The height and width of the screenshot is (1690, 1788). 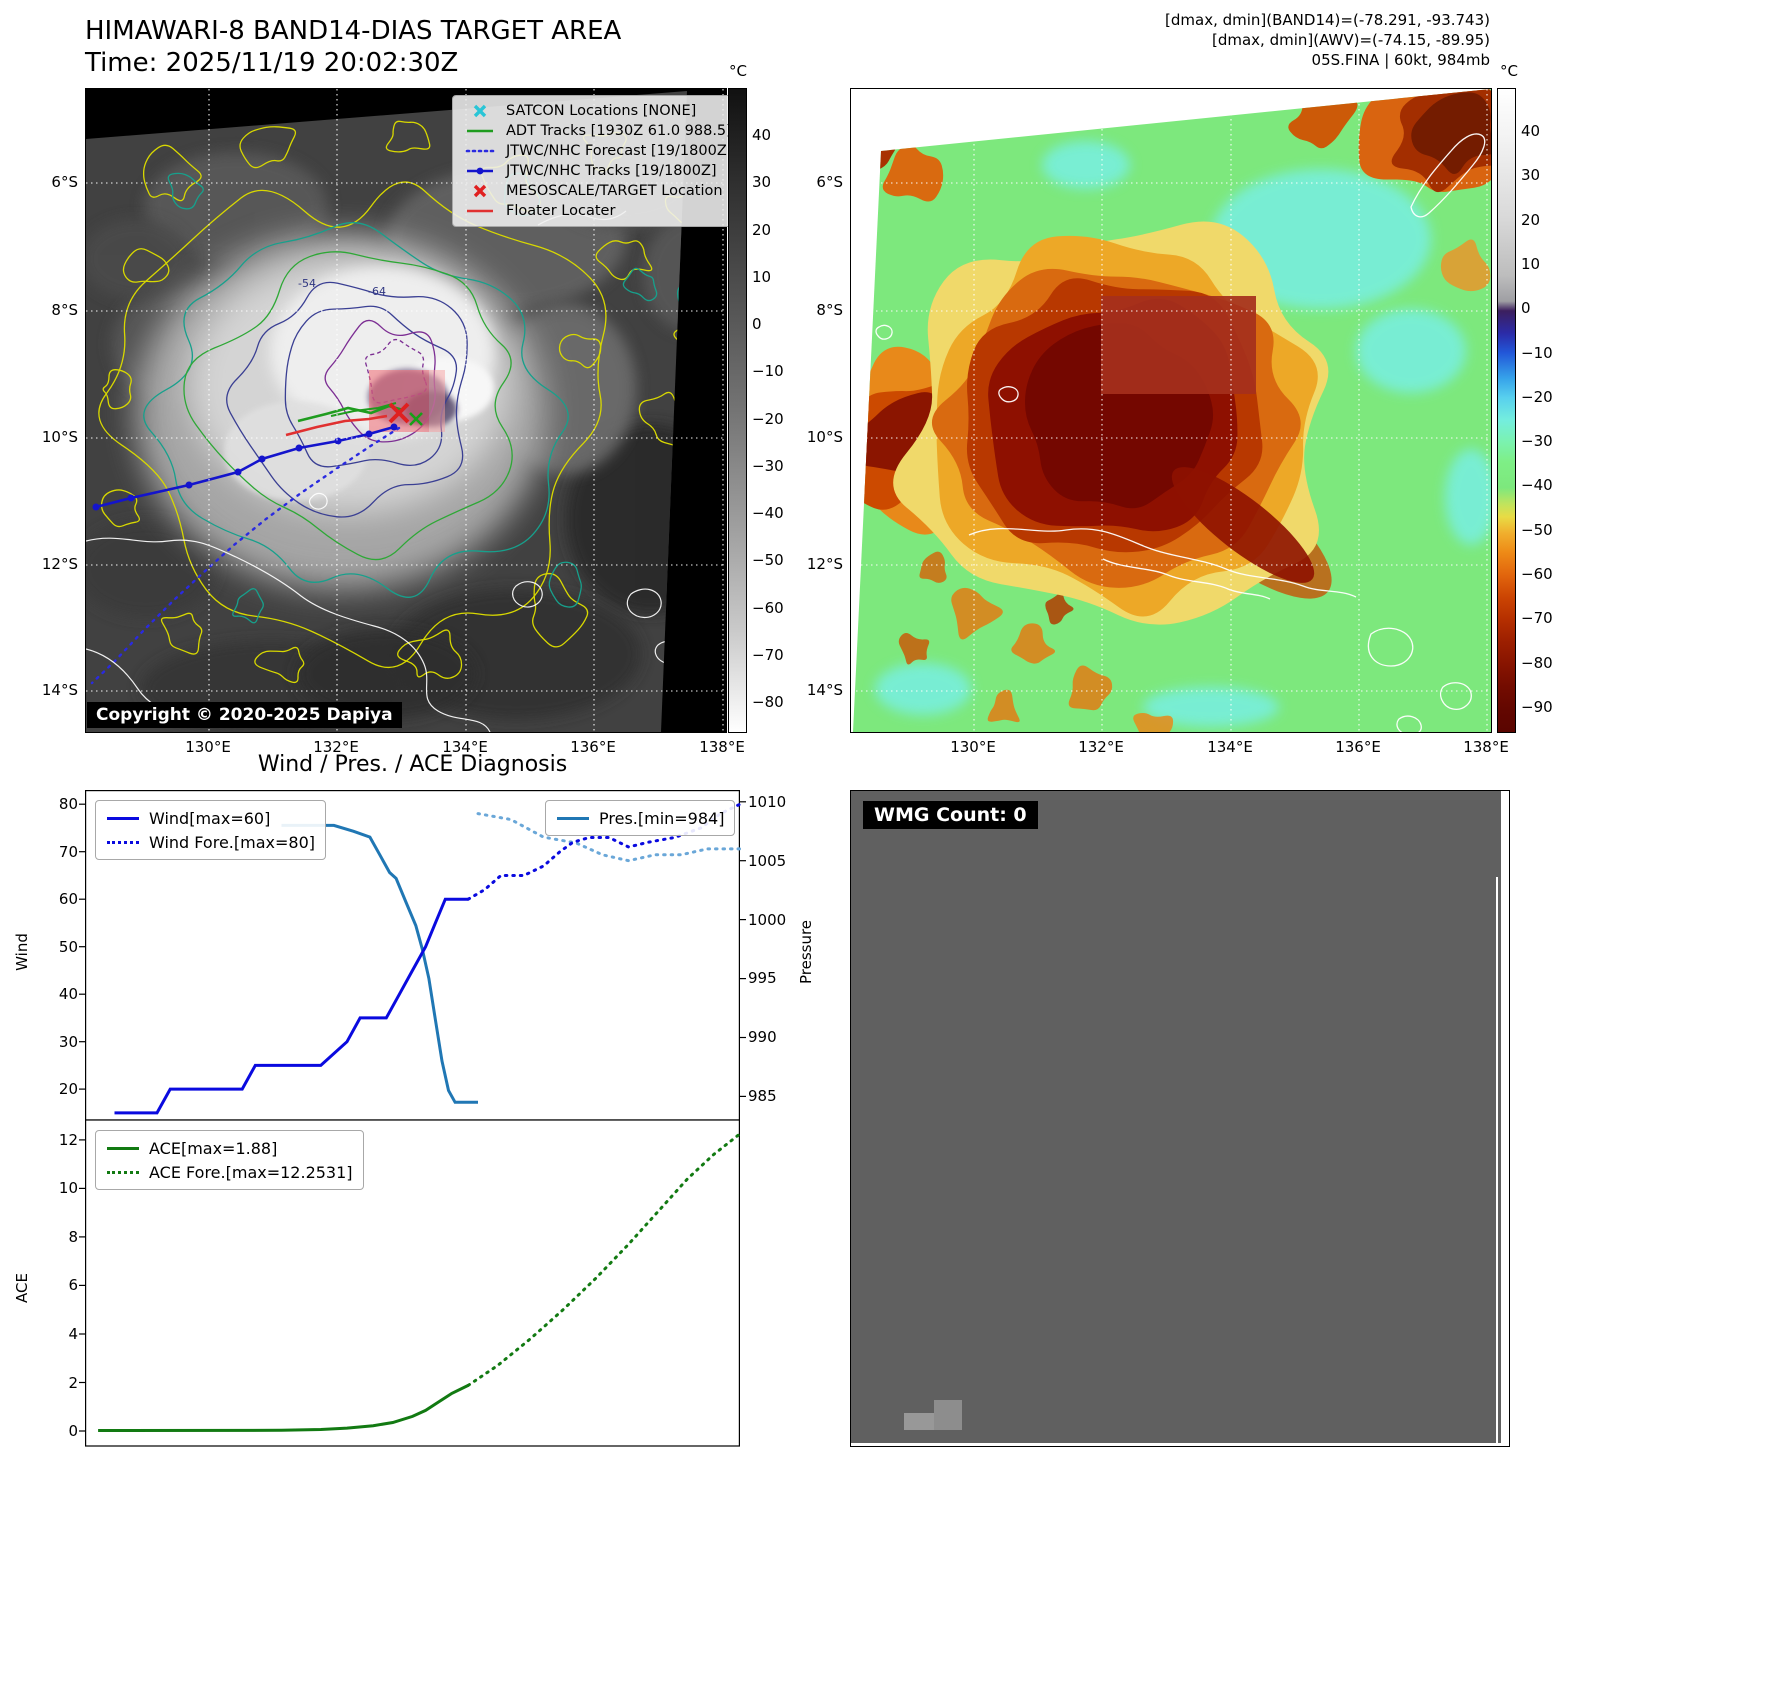 What do you see at coordinates (762, 135) in the screenshot?
I see `colorbar-tick: 40` at bounding box center [762, 135].